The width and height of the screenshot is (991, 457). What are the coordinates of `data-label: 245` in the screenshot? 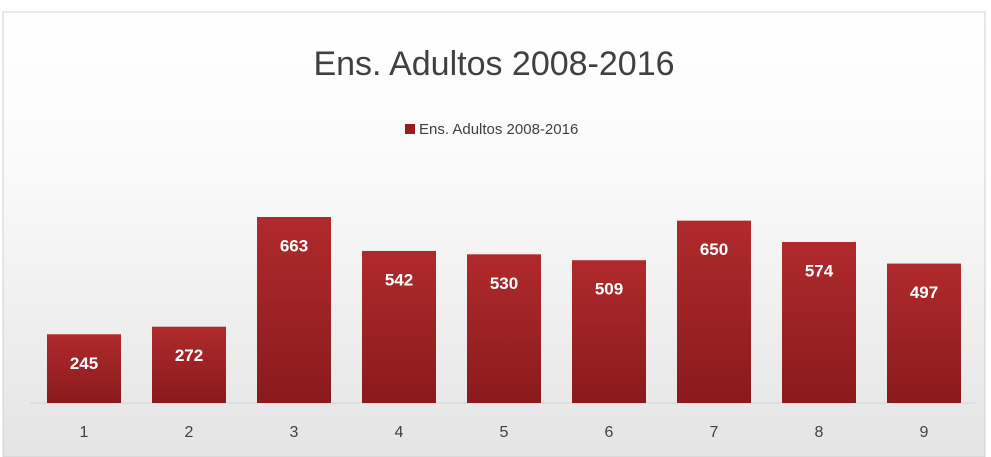 It's located at (84, 363).